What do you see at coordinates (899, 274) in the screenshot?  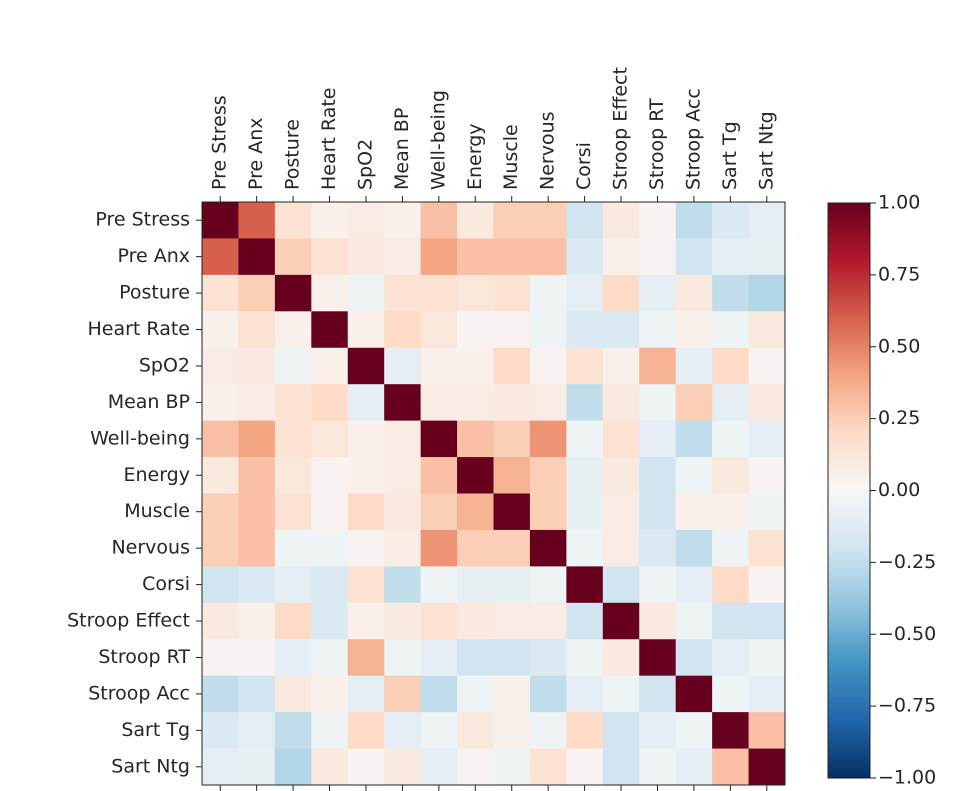 I see `colorbar-tick-label: 0.75` at bounding box center [899, 274].